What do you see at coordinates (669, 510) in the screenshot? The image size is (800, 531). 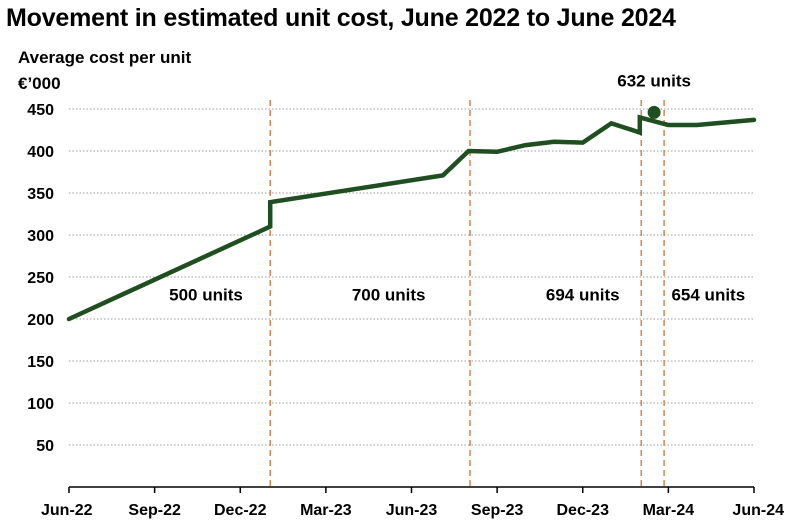 I see `x-tick-label: Mar-24` at bounding box center [669, 510].